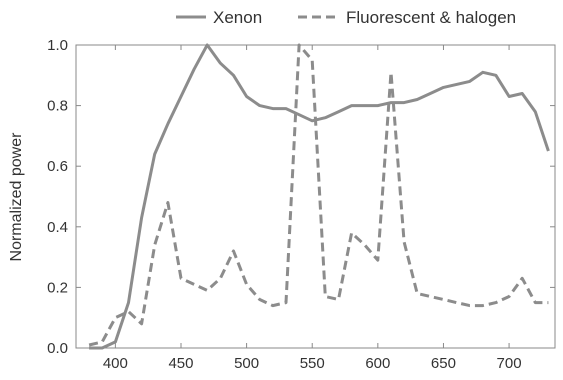  What do you see at coordinates (246, 363) in the screenshot?
I see `x-tick-label: 500` at bounding box center [246, 363].